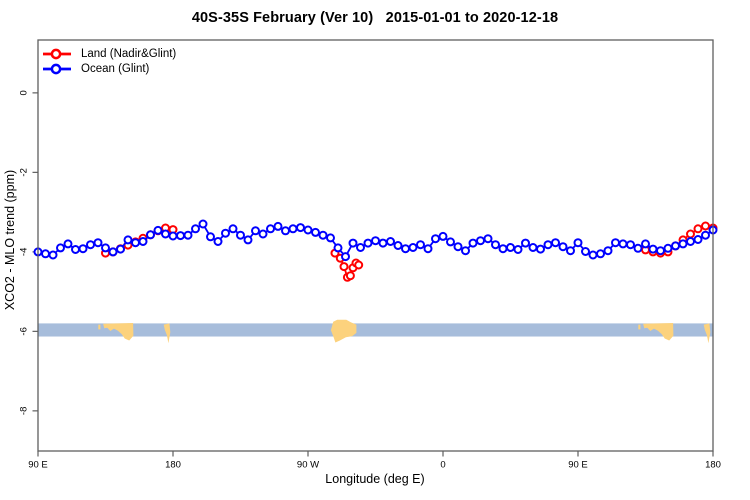 Image resolution: width=750 pixels, height=500 pixels. What do you see at coordinates (129, 53) in the screenshot?
I see `legend-label: Land (Nadir&Glint)` at bounding box center [129, 53].